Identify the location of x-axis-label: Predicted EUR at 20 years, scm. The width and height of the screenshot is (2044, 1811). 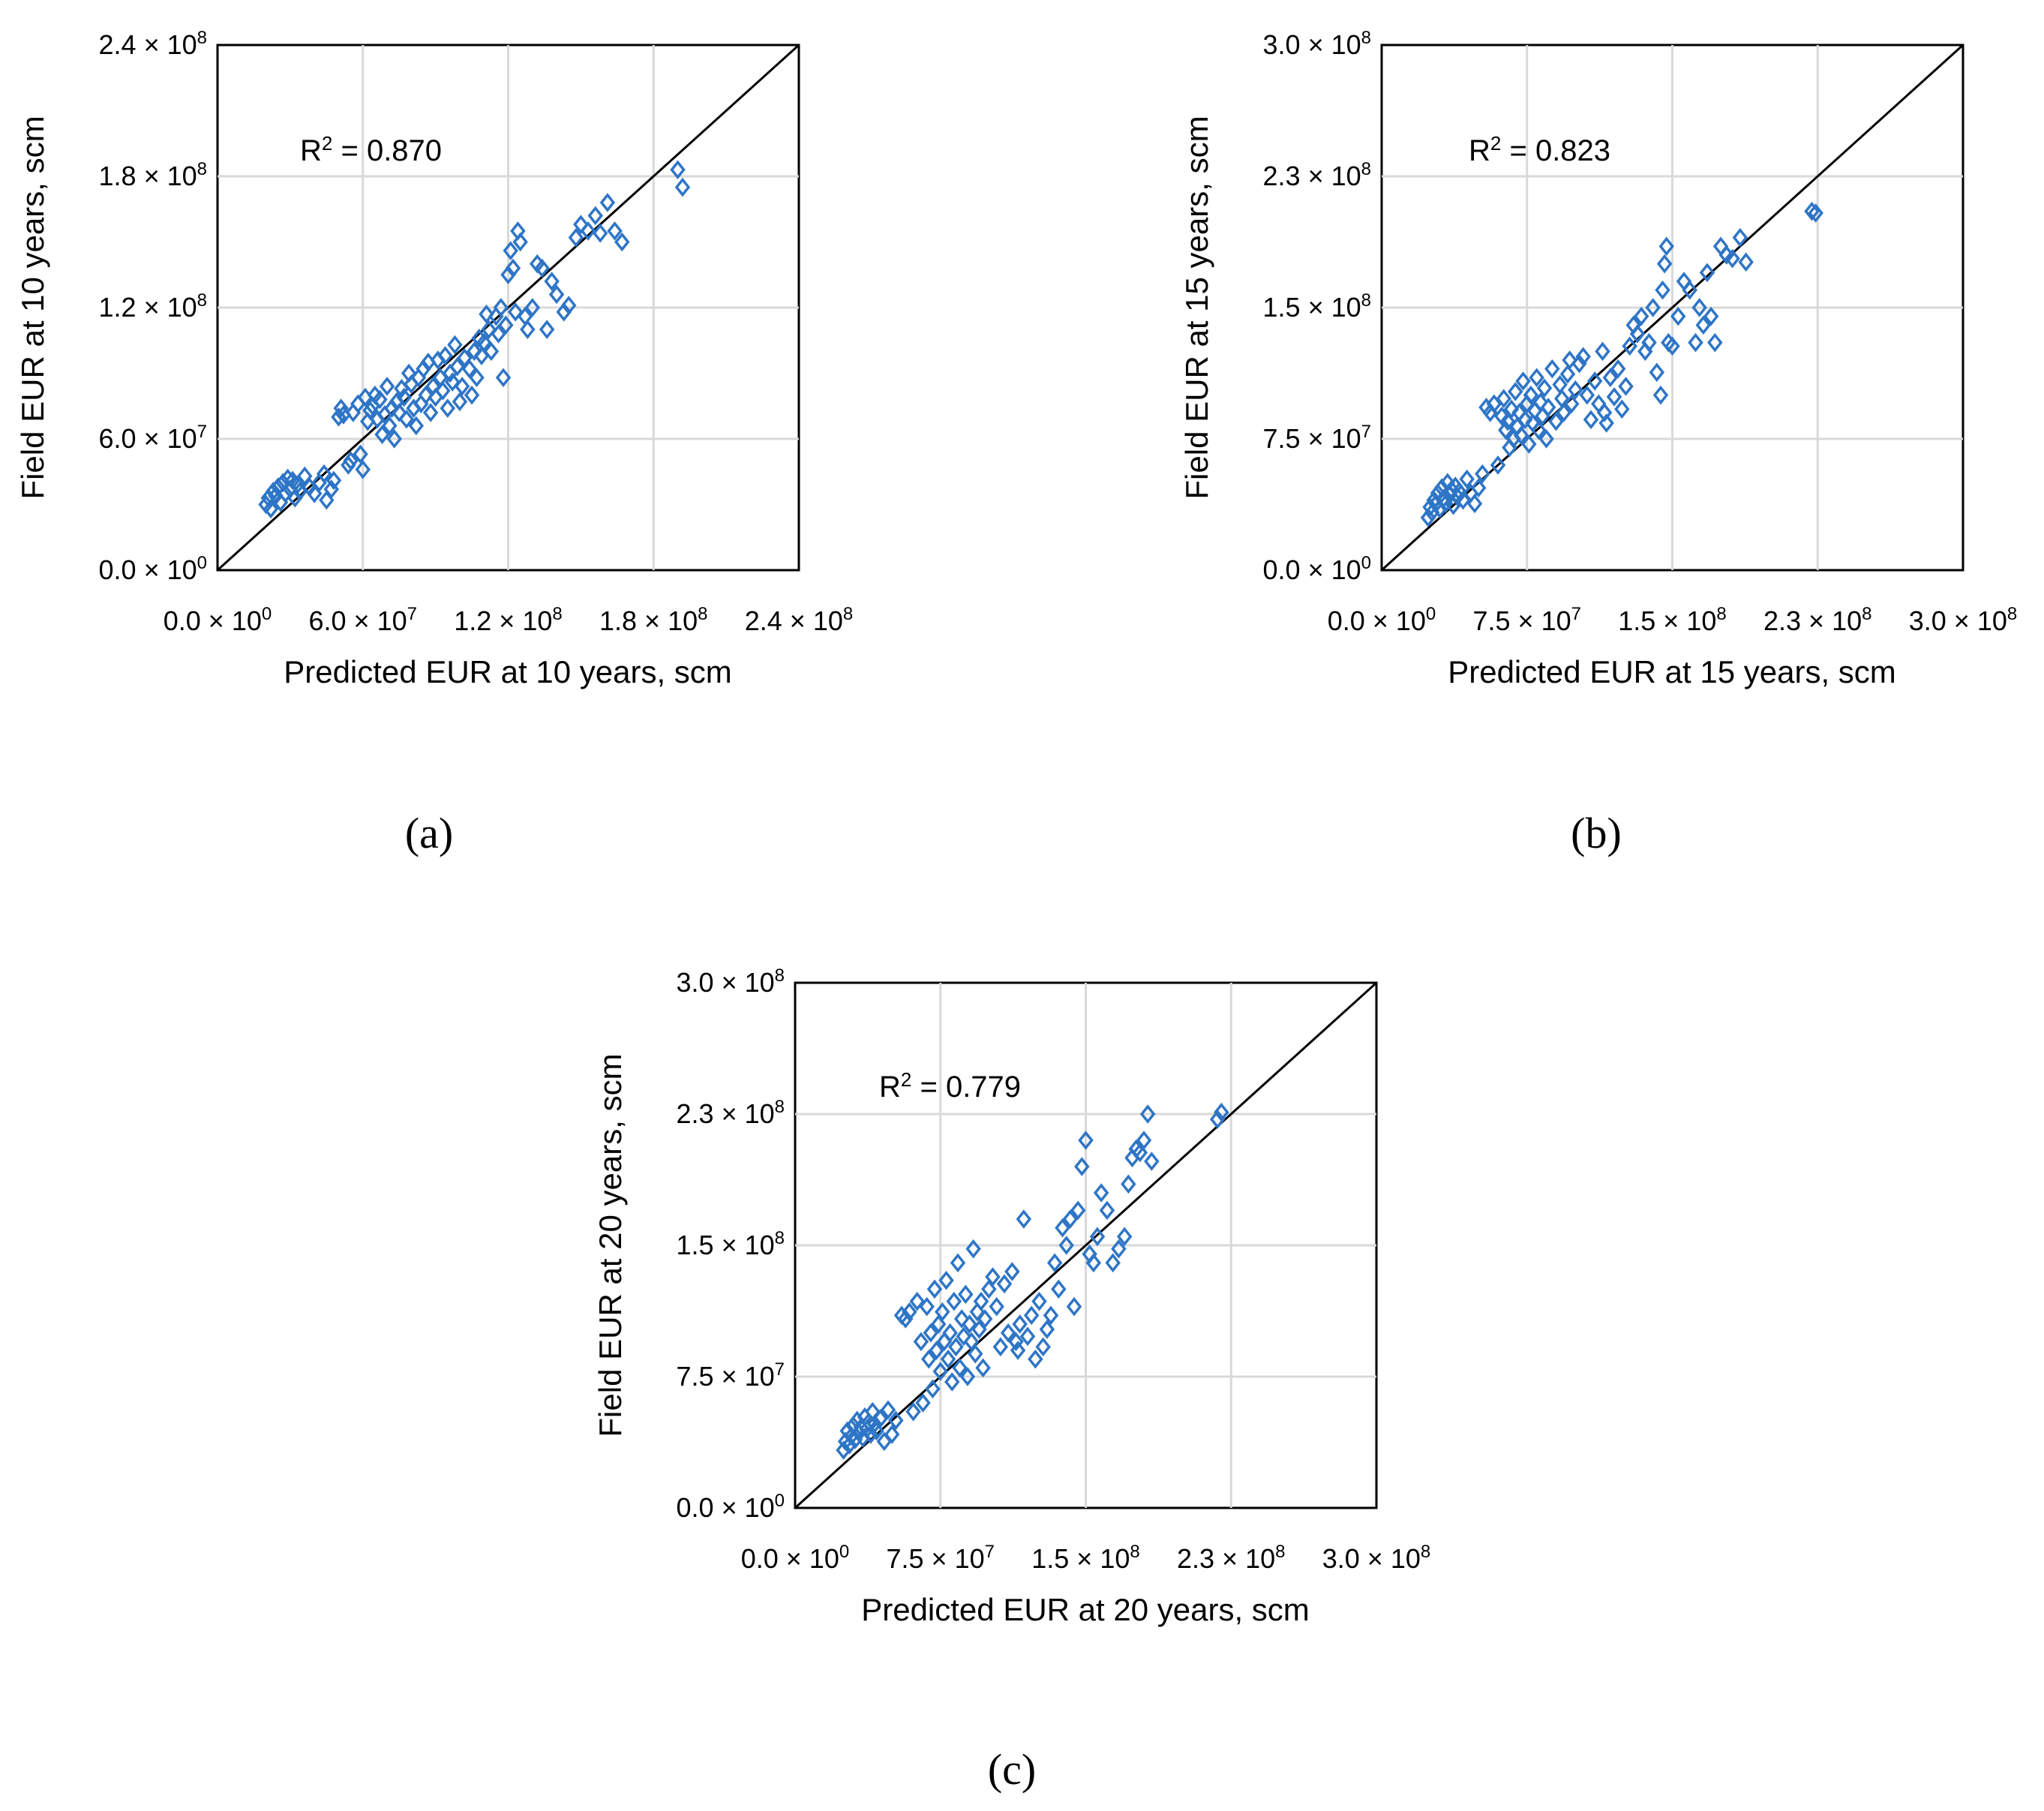
(1085, 1609).